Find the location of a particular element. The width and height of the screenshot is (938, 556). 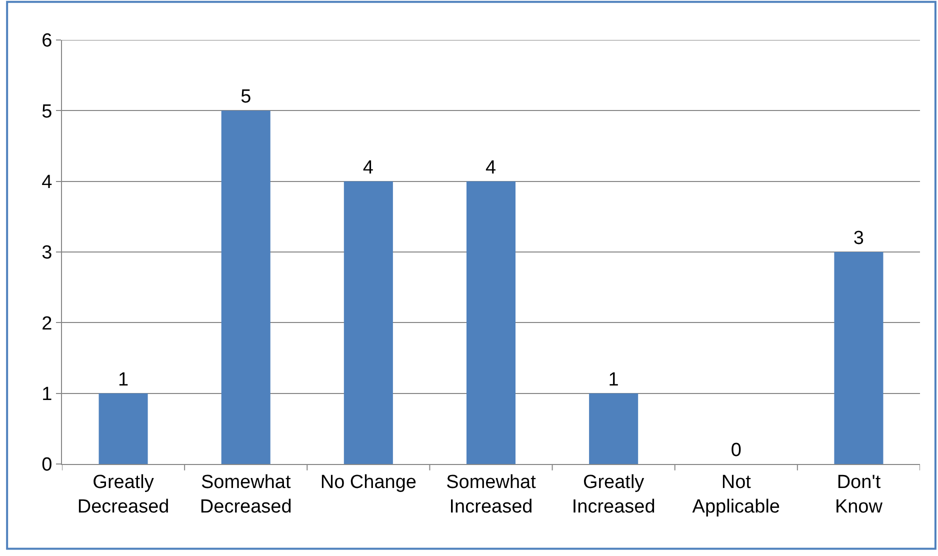

y-tick-label: 1 is located at coordinates (47, 394).